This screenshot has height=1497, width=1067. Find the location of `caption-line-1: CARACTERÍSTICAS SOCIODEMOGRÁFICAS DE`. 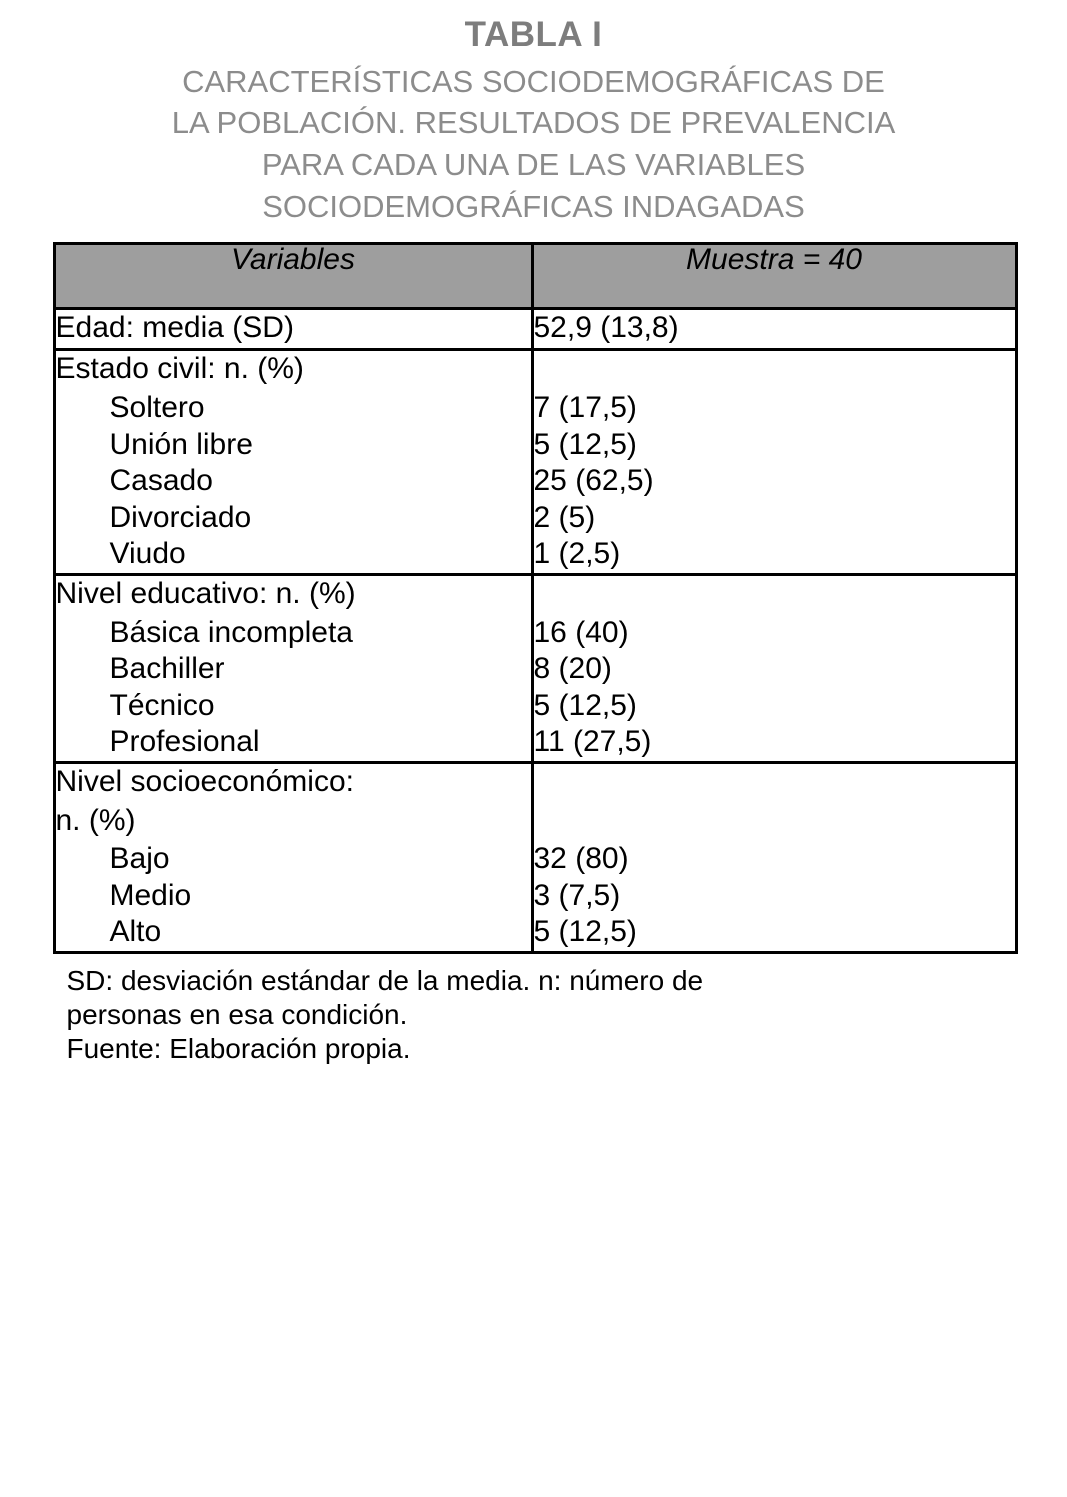

caption-line-1: CARACTERÍSTICAS SOCIODEMOGRÁFICAS DE is located at coordinates (533, 81).